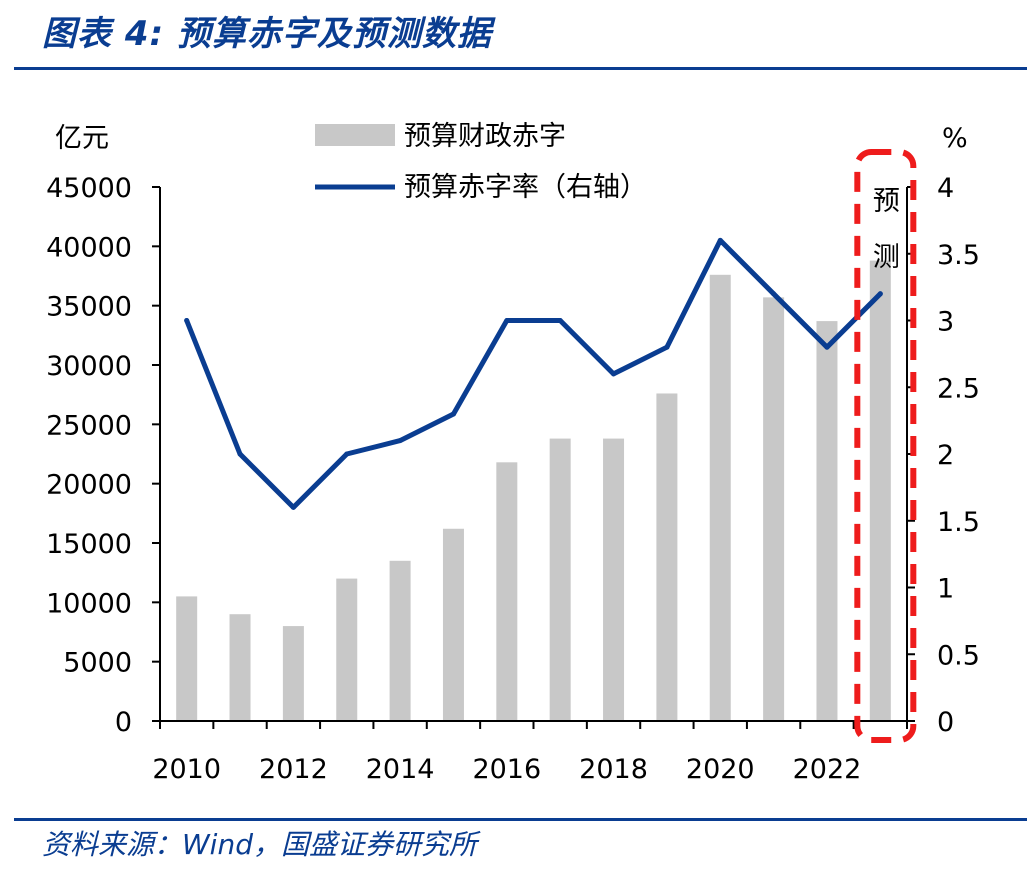 This screenshot has height=870, width=1033. What do you see at coordinates (827, 347) in the screenshot?
I see `deficit-rate-point-2022` at bounding box center [827, 347].